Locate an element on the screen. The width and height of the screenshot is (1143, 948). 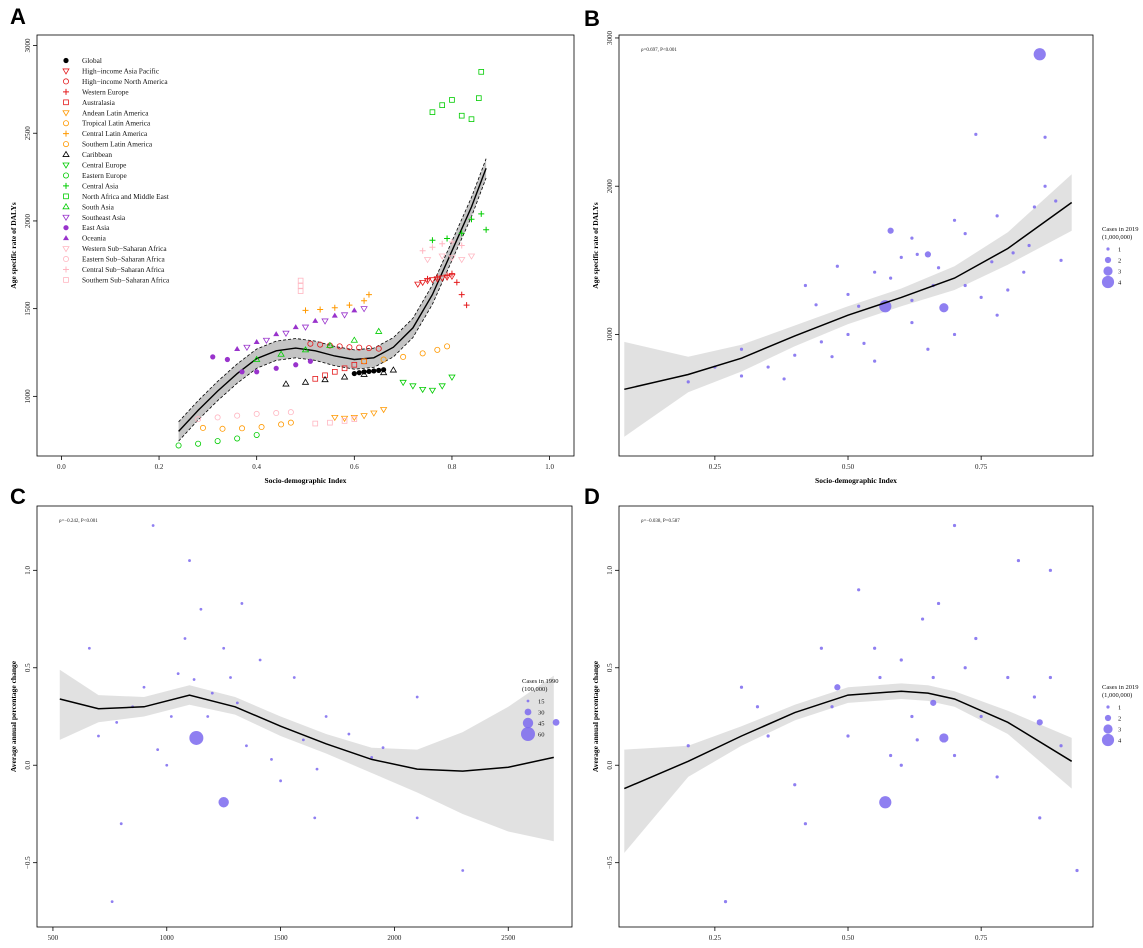
legend-subtitle: (1,000,000) is located at coordinates (1117, 695).